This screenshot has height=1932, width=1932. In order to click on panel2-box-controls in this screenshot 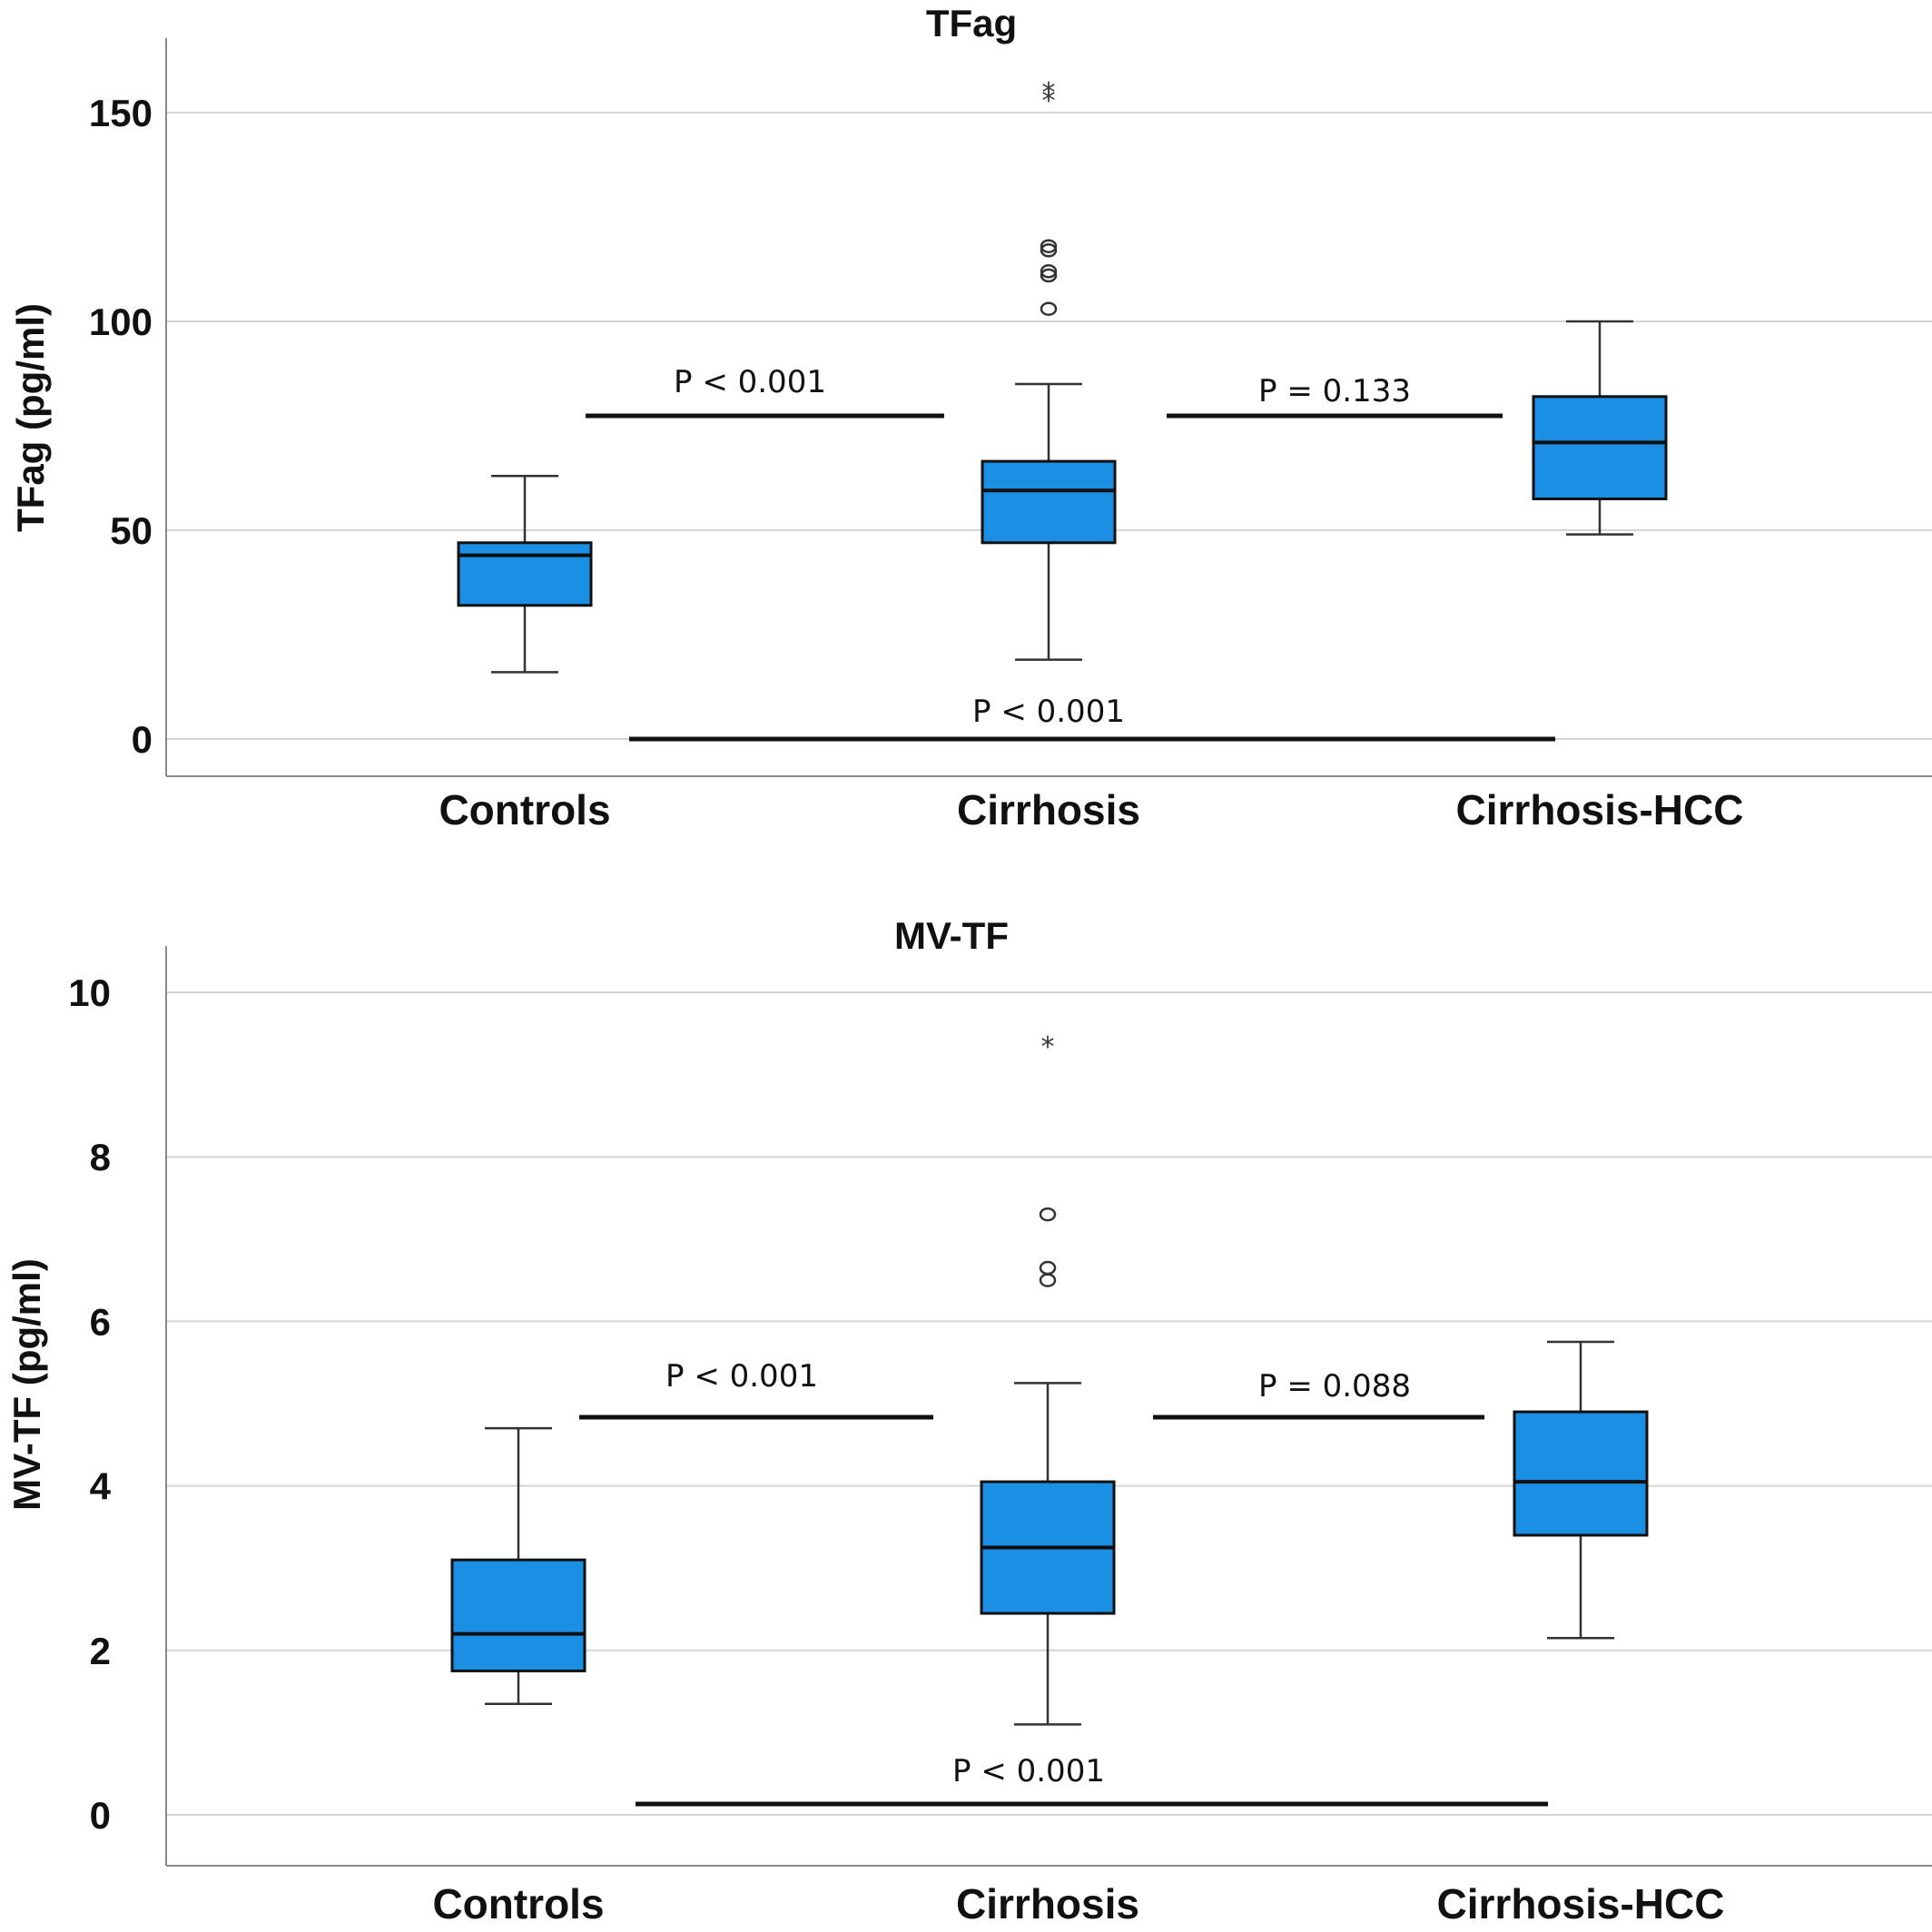, I will do `click(518, 1566)`.